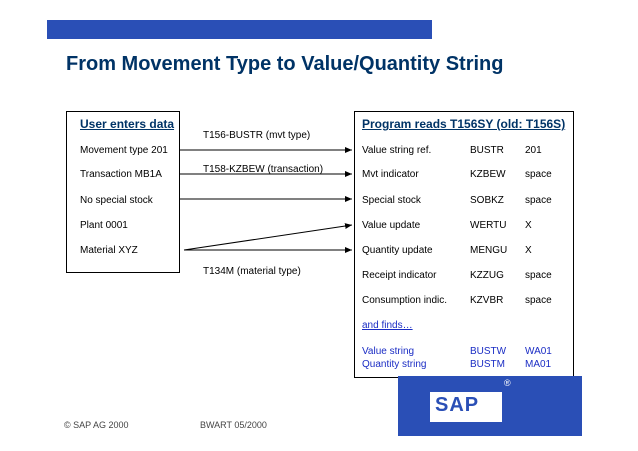 Image resolution: width=638 pixels, height=451 pixels. Describe the element at coordinates (488, 174) in the screenshot. I see `row-field: KZBEW` at that location.